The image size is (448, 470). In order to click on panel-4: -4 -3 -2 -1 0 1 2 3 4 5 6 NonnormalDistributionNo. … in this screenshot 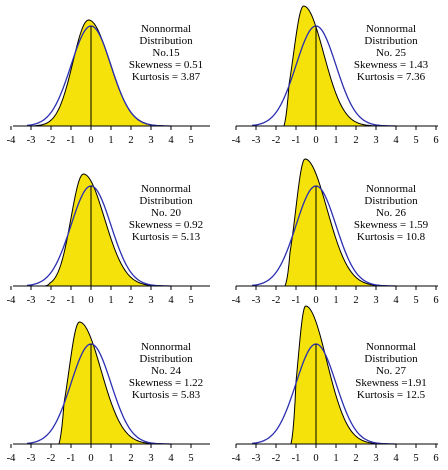, I will do `click(335, 232)`.